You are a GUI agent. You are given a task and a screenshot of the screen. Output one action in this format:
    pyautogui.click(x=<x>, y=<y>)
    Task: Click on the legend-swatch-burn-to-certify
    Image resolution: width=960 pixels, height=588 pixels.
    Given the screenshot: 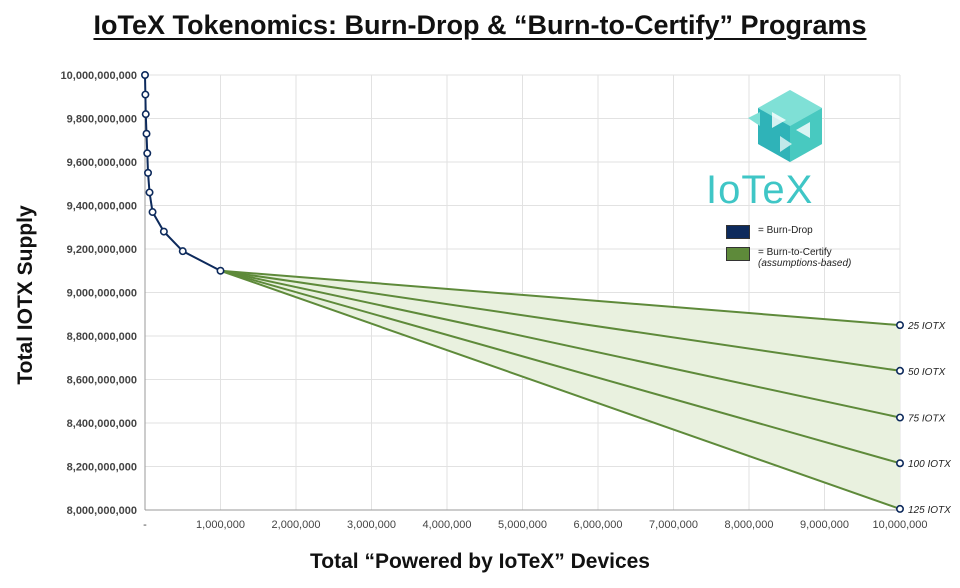 What is the action you would take?
    pyautogui.click(x=738, y=254)
    